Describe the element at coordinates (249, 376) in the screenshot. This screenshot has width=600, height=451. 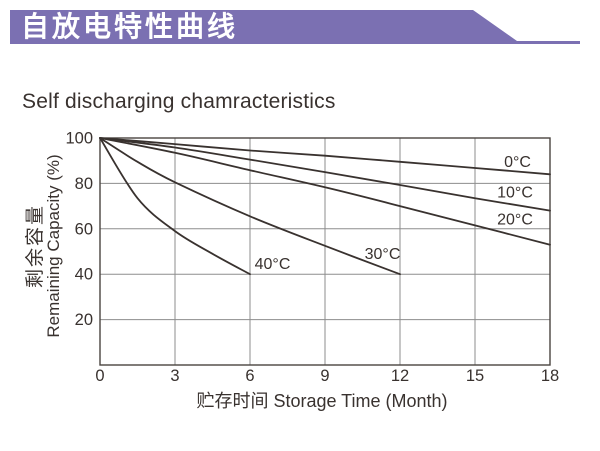
I see `x-tick-6: 6` at that location.